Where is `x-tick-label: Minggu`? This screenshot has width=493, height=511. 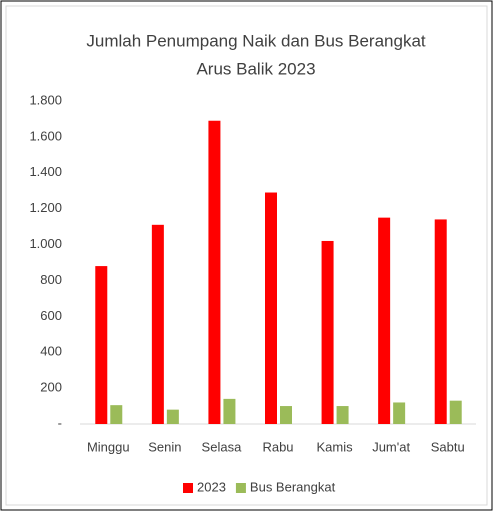 x-tick-label: Minggu is located at coordinates (108, 446).